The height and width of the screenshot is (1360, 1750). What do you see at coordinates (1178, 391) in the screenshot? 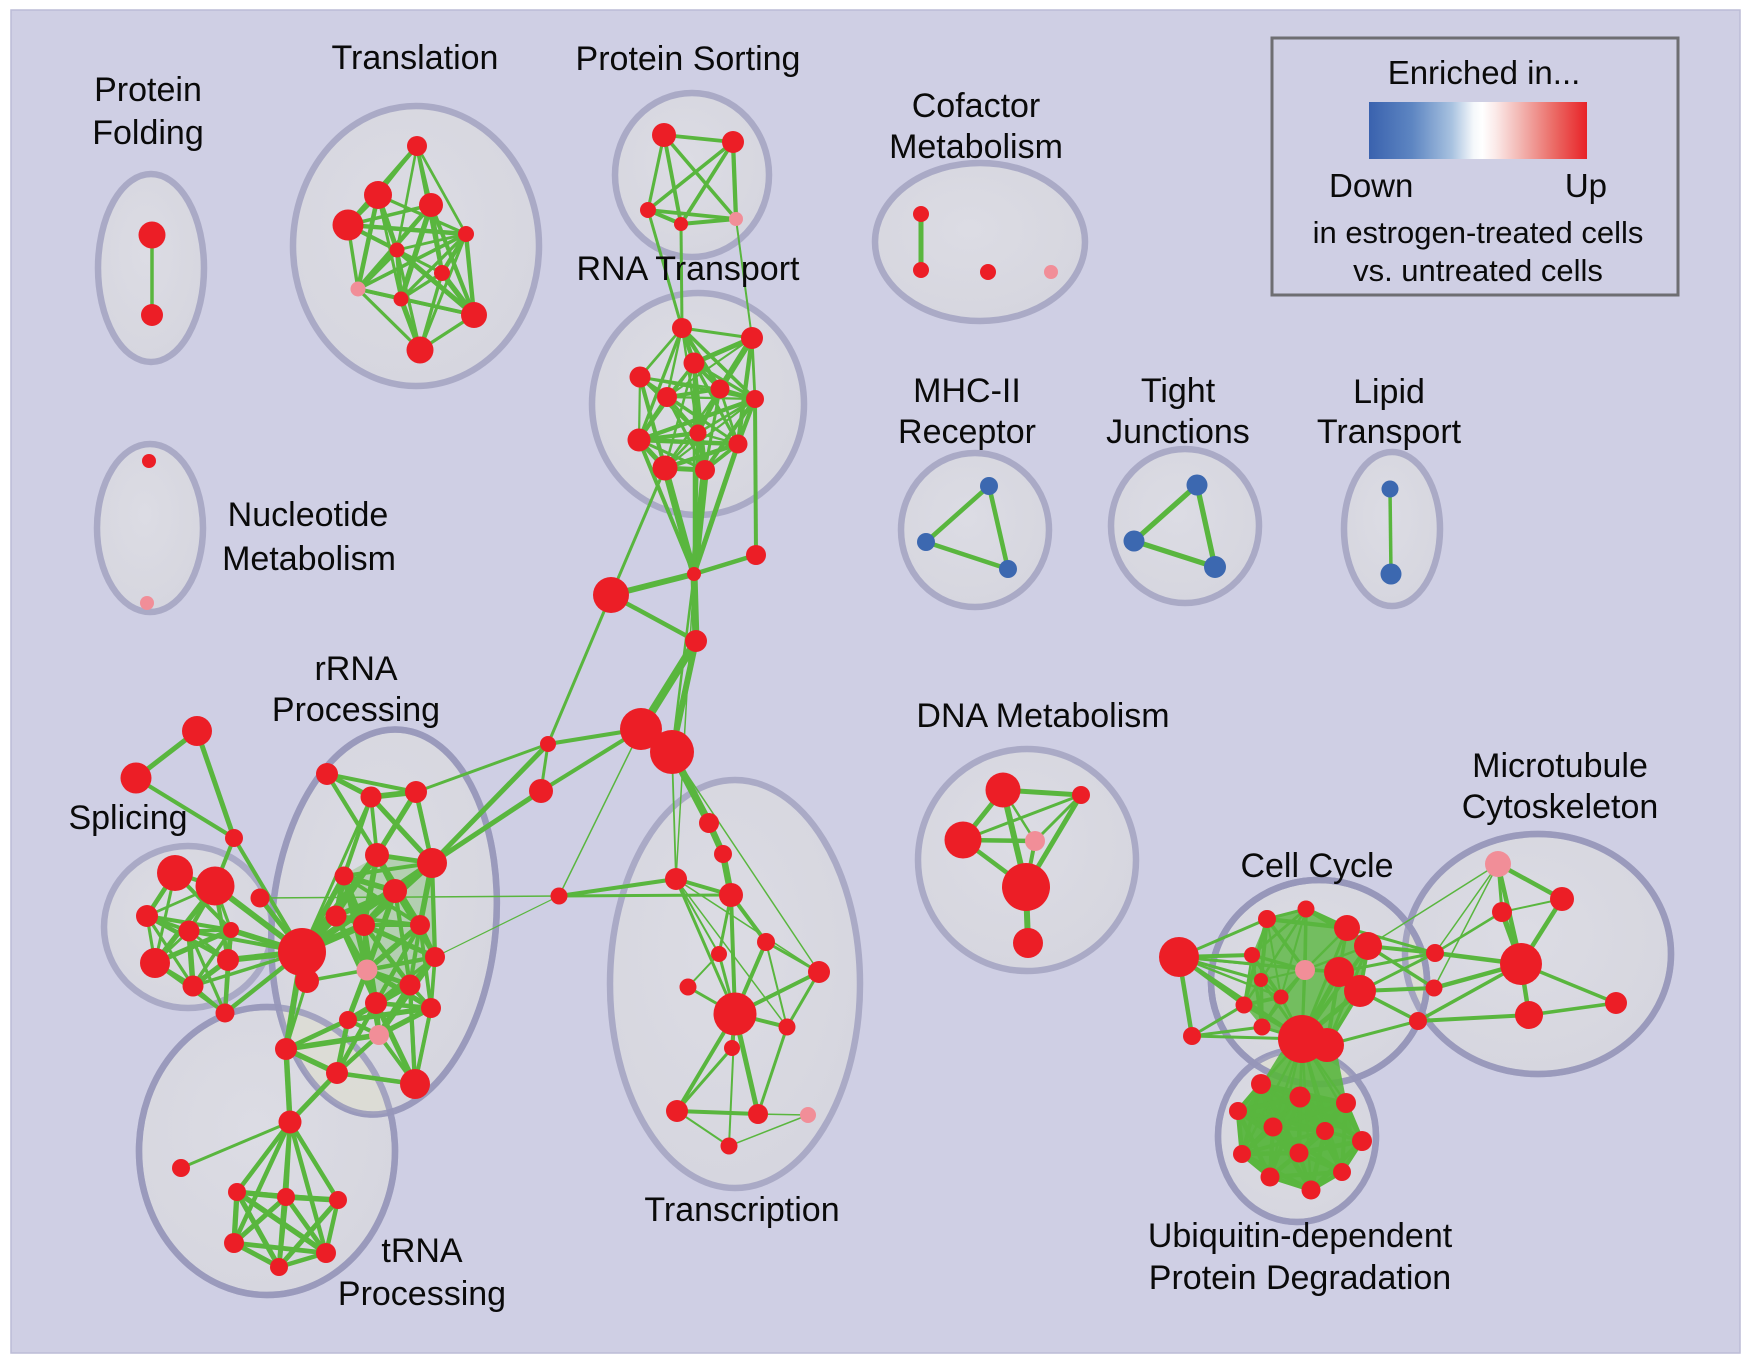
I see `svg-text: Tight` at bounding box center [1178, 391].